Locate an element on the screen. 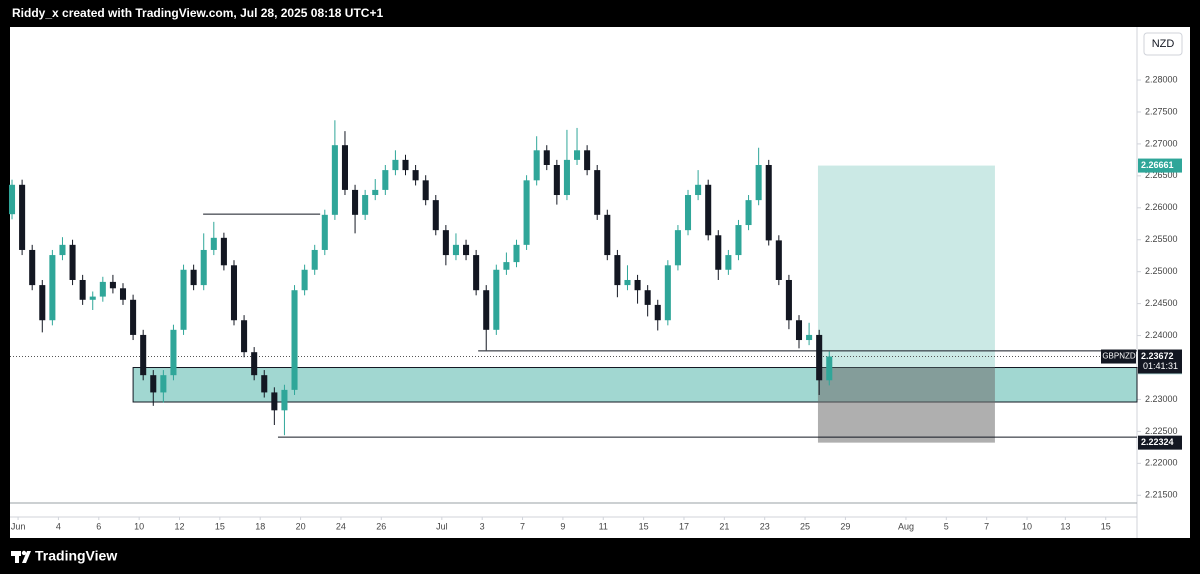  symbol-label: GBPNZD is located at coordinates (1119, 356).